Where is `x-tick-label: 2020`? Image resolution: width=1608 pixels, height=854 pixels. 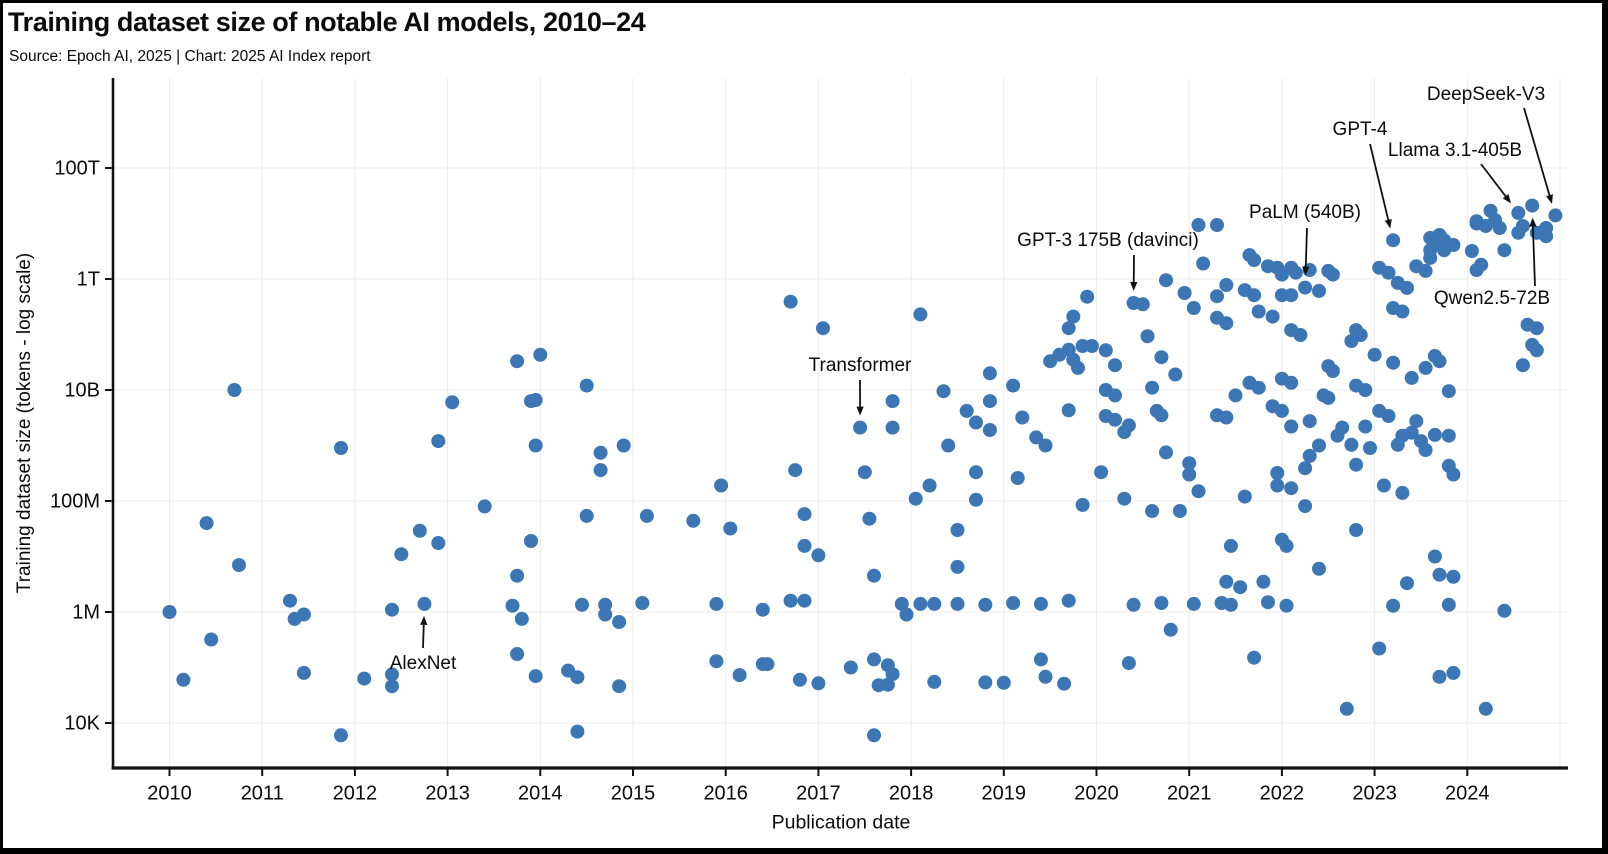 x-tick-label: 2020 is located at coordinates (1096, 794).